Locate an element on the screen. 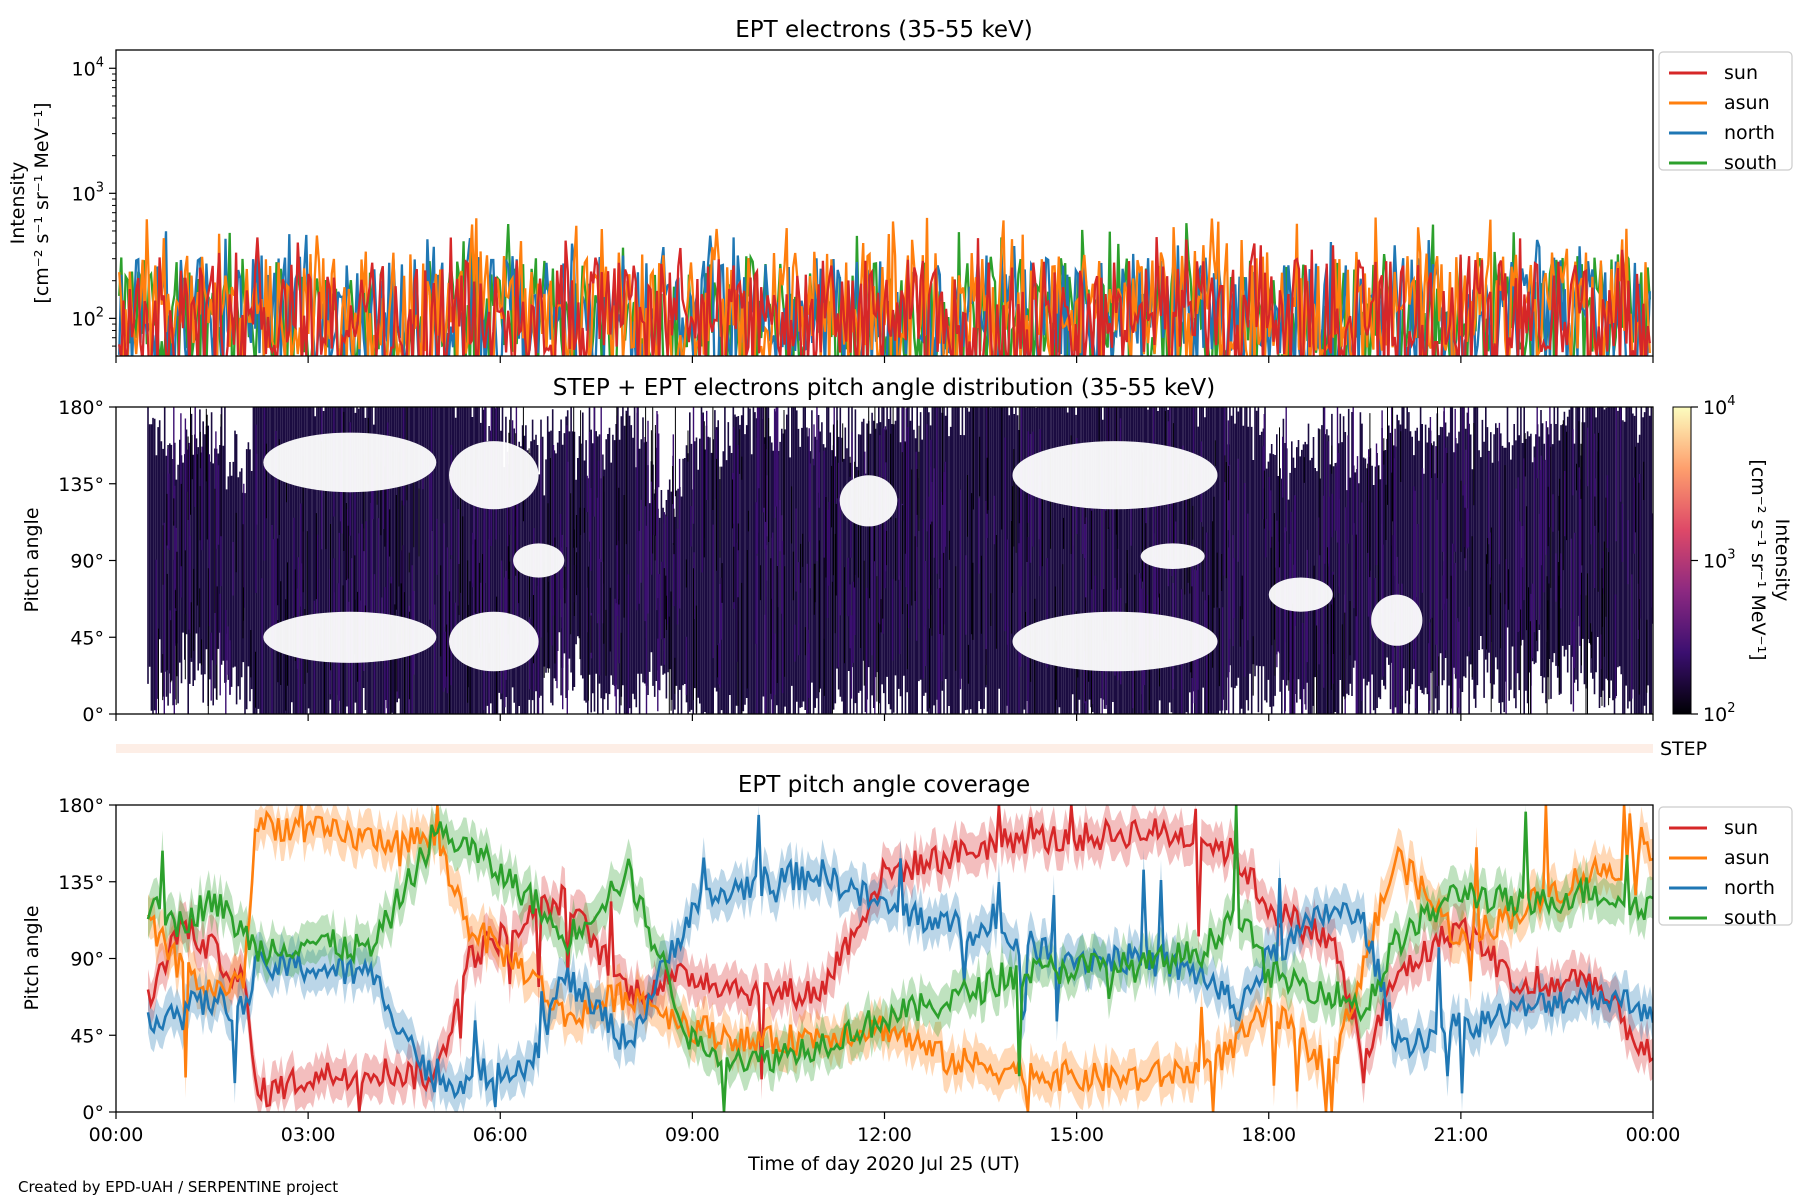 This screenshot has width=1800, height=1204. y-tick-label: 10² is located at coordinates (88, 317).